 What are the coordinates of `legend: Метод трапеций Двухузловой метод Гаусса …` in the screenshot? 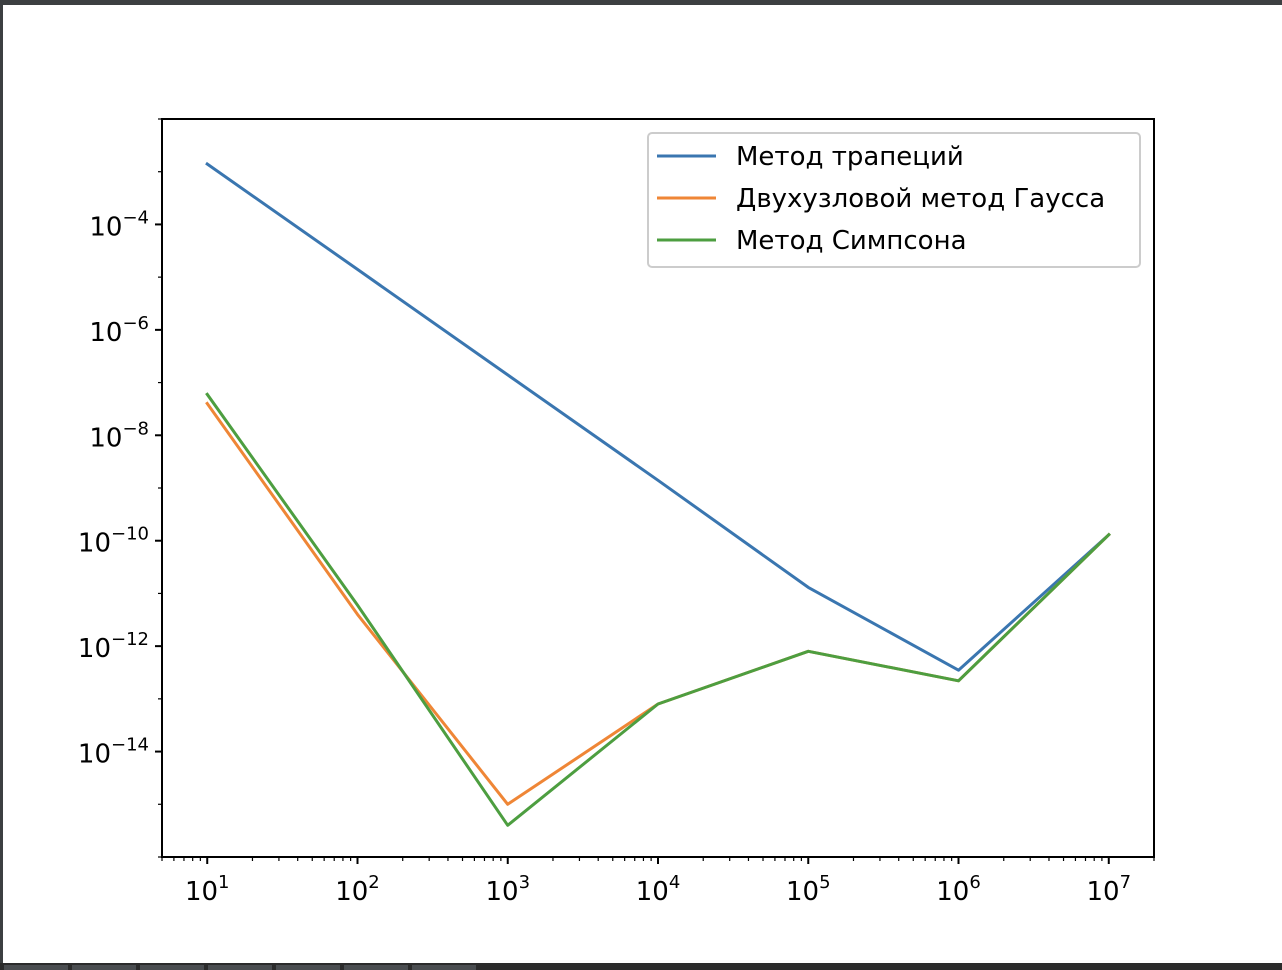 It's located at (894, 200).